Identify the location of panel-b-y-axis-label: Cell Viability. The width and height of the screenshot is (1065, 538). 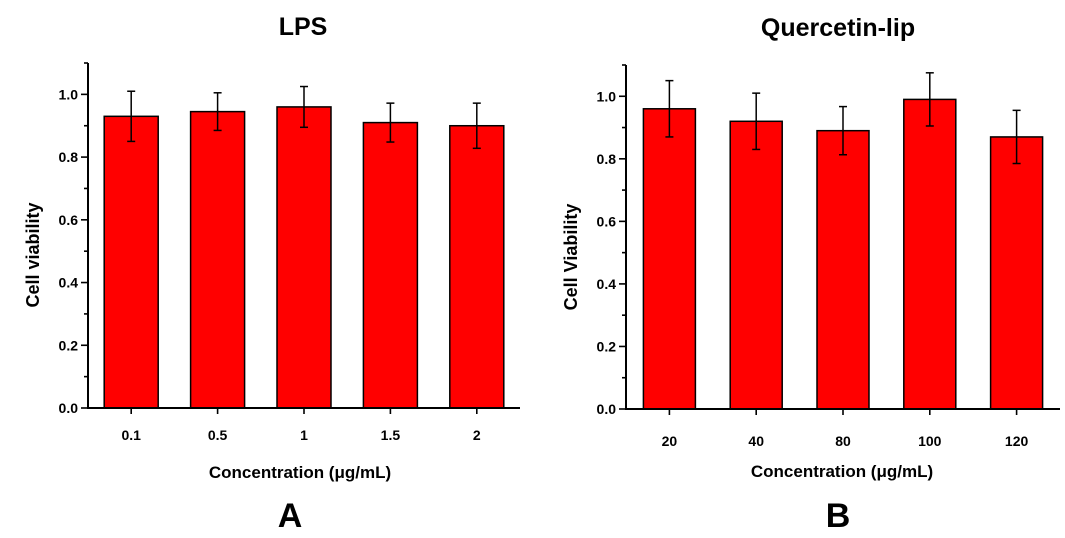
(571, 257).